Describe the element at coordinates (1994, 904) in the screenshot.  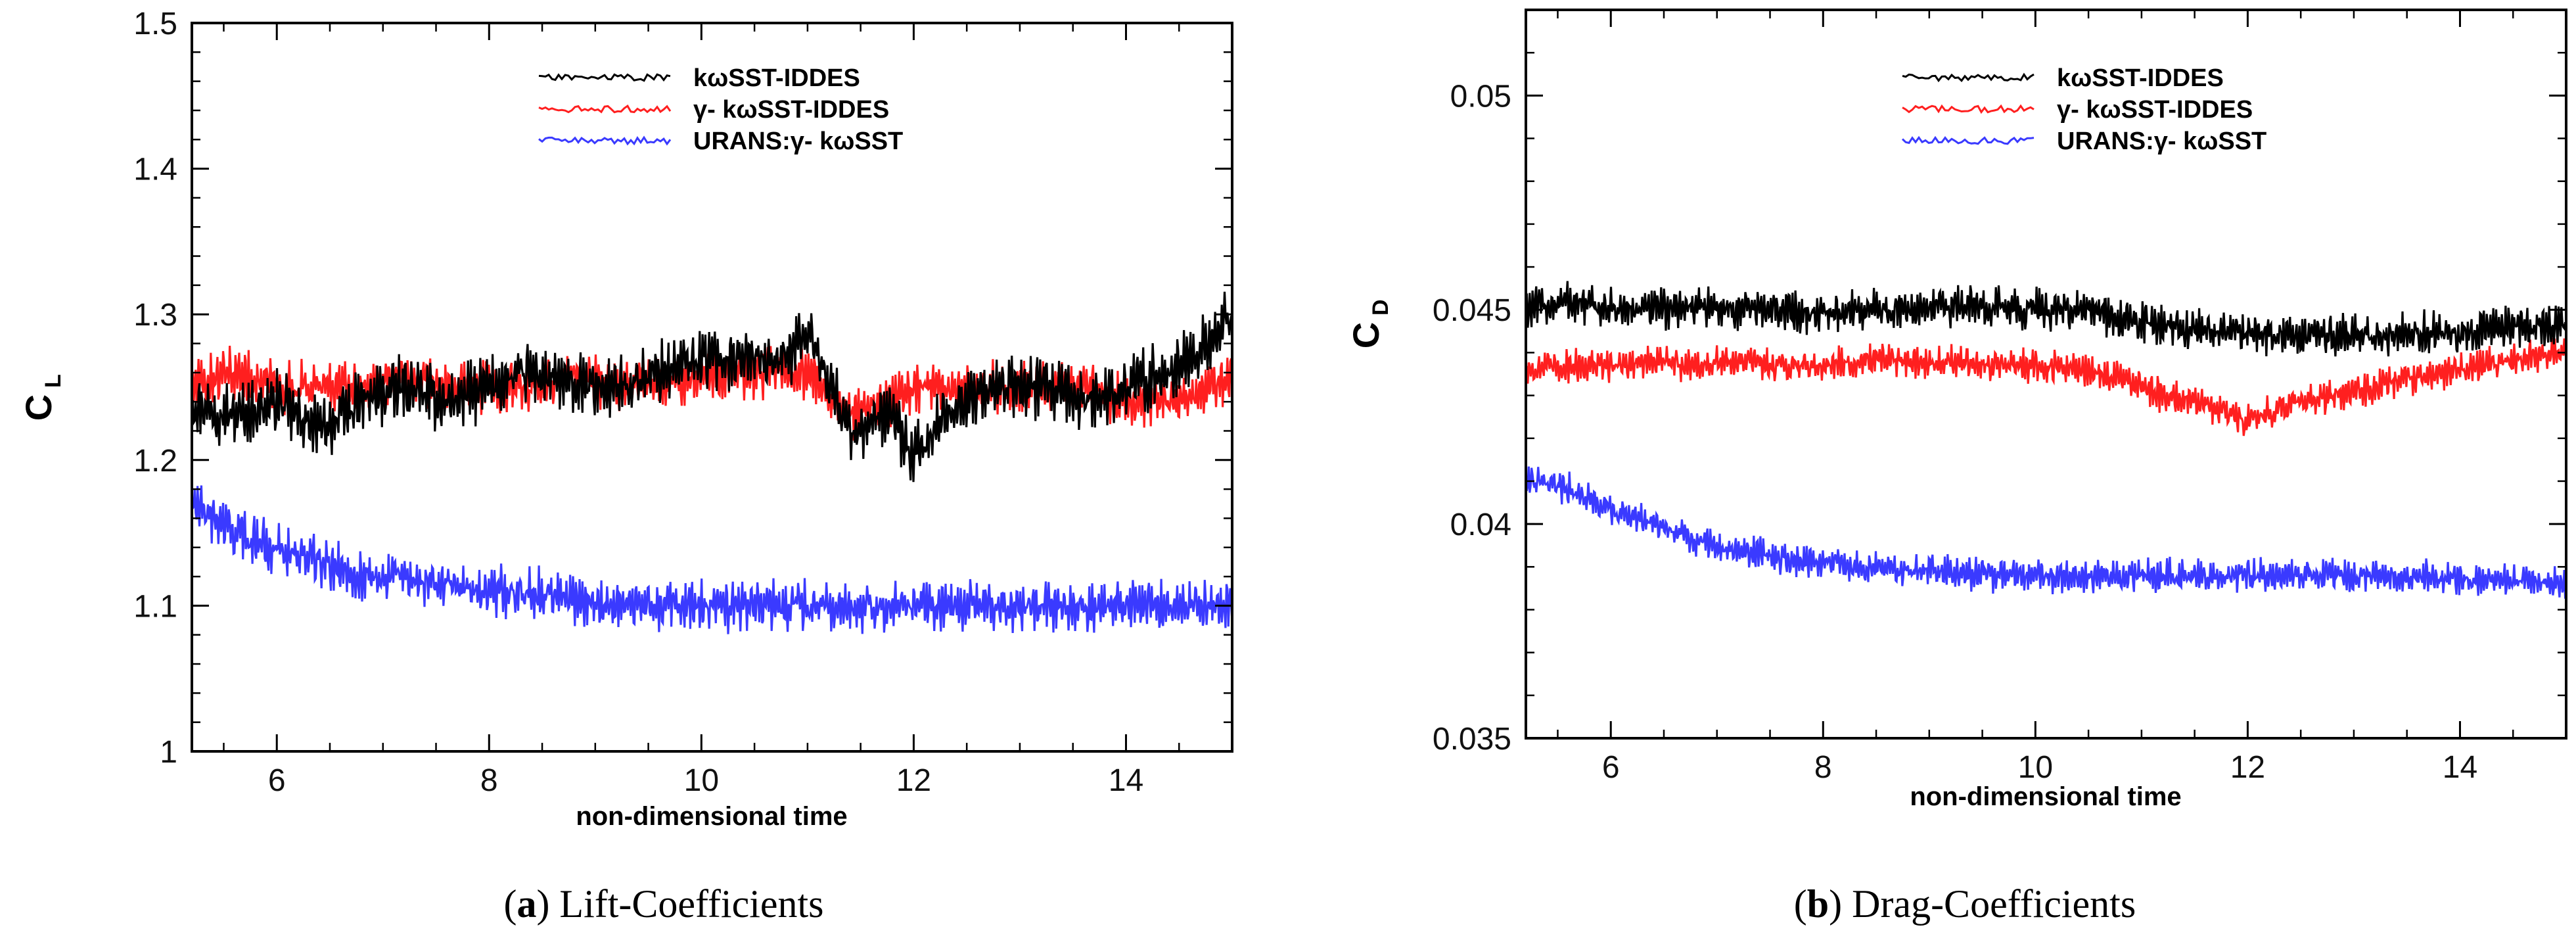
I see `drag-caption-text: Drag-Coefficients` at that location.